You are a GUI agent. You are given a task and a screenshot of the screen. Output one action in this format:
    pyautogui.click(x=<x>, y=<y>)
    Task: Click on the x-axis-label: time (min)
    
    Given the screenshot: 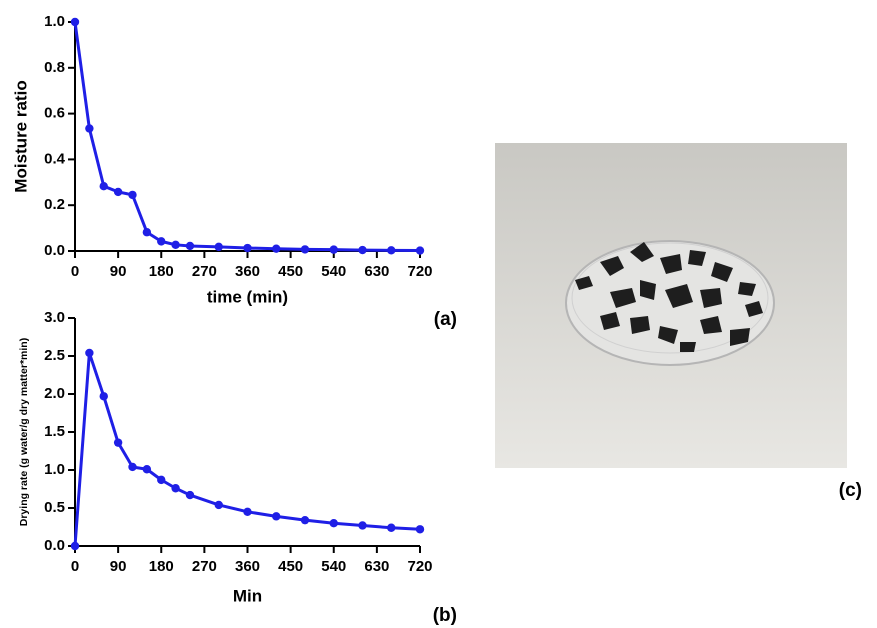 What is the action you would take?
    pyautogui.click(x=247, y=296)
    